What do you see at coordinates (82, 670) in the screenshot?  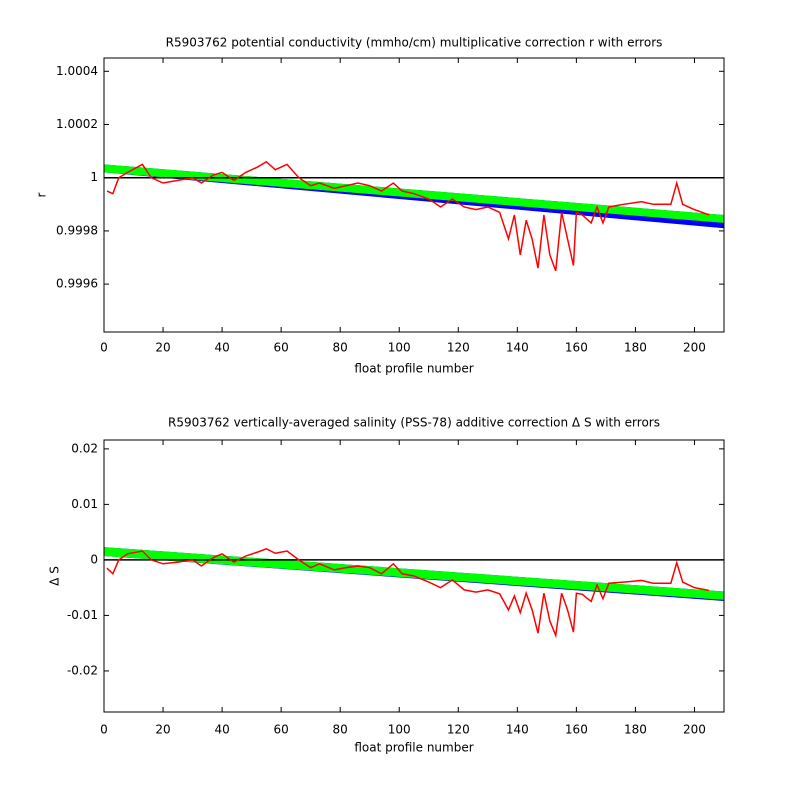 I see `y-tick-label: -0.02` at bounding box center [82, 670].